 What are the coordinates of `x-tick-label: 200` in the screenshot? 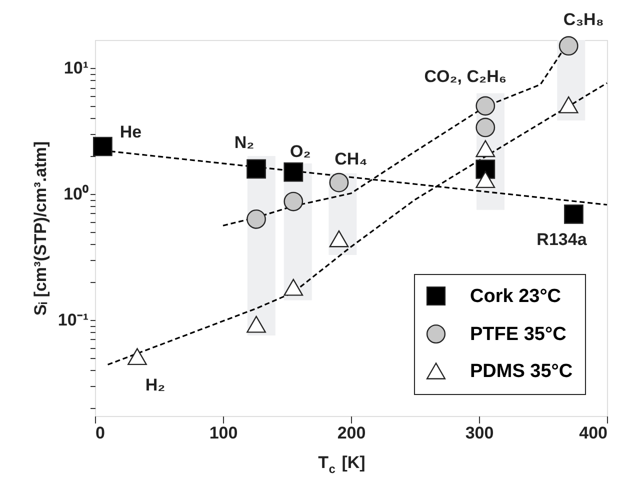 It's located at (351, 433).